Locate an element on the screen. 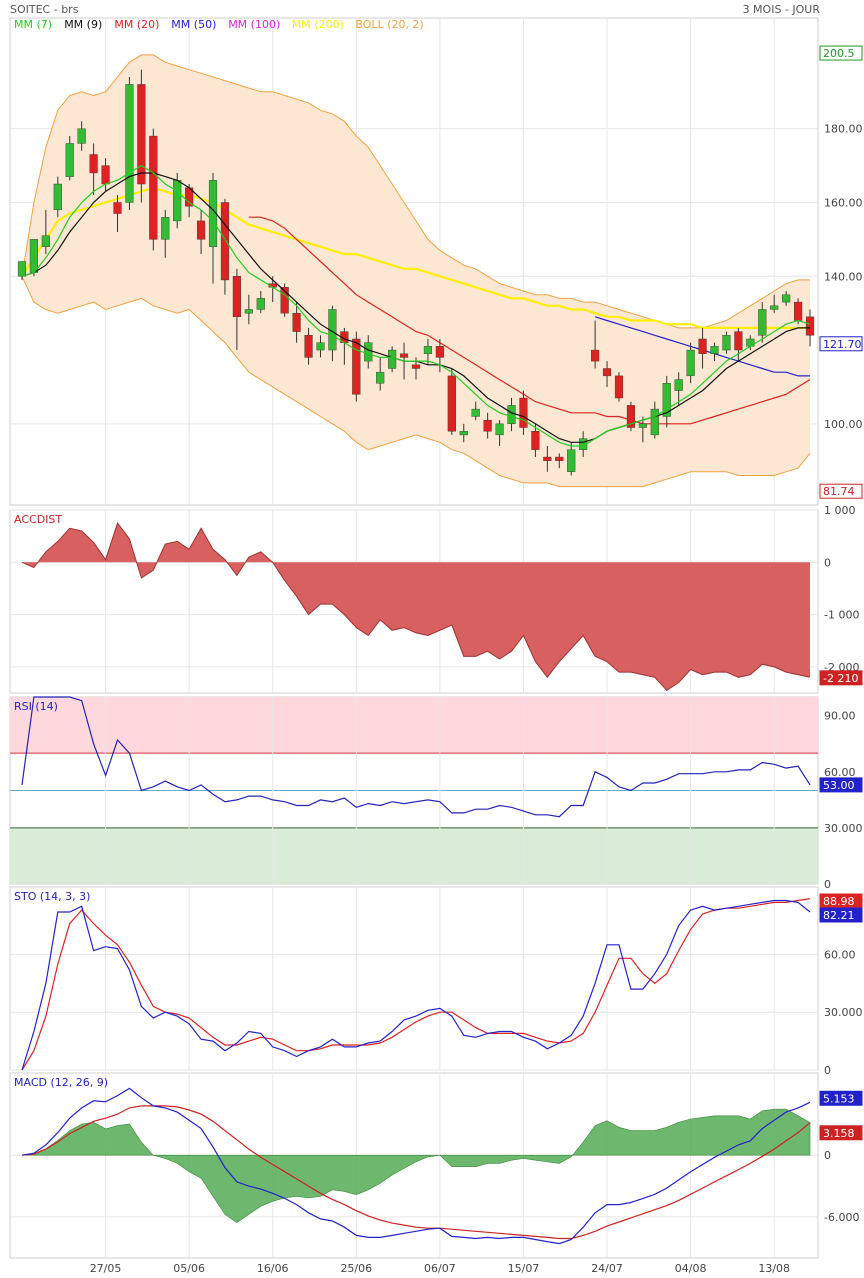 This screenshot has height=1278, width=864. sto-k-badge-box is located at coordinates (841, 915).